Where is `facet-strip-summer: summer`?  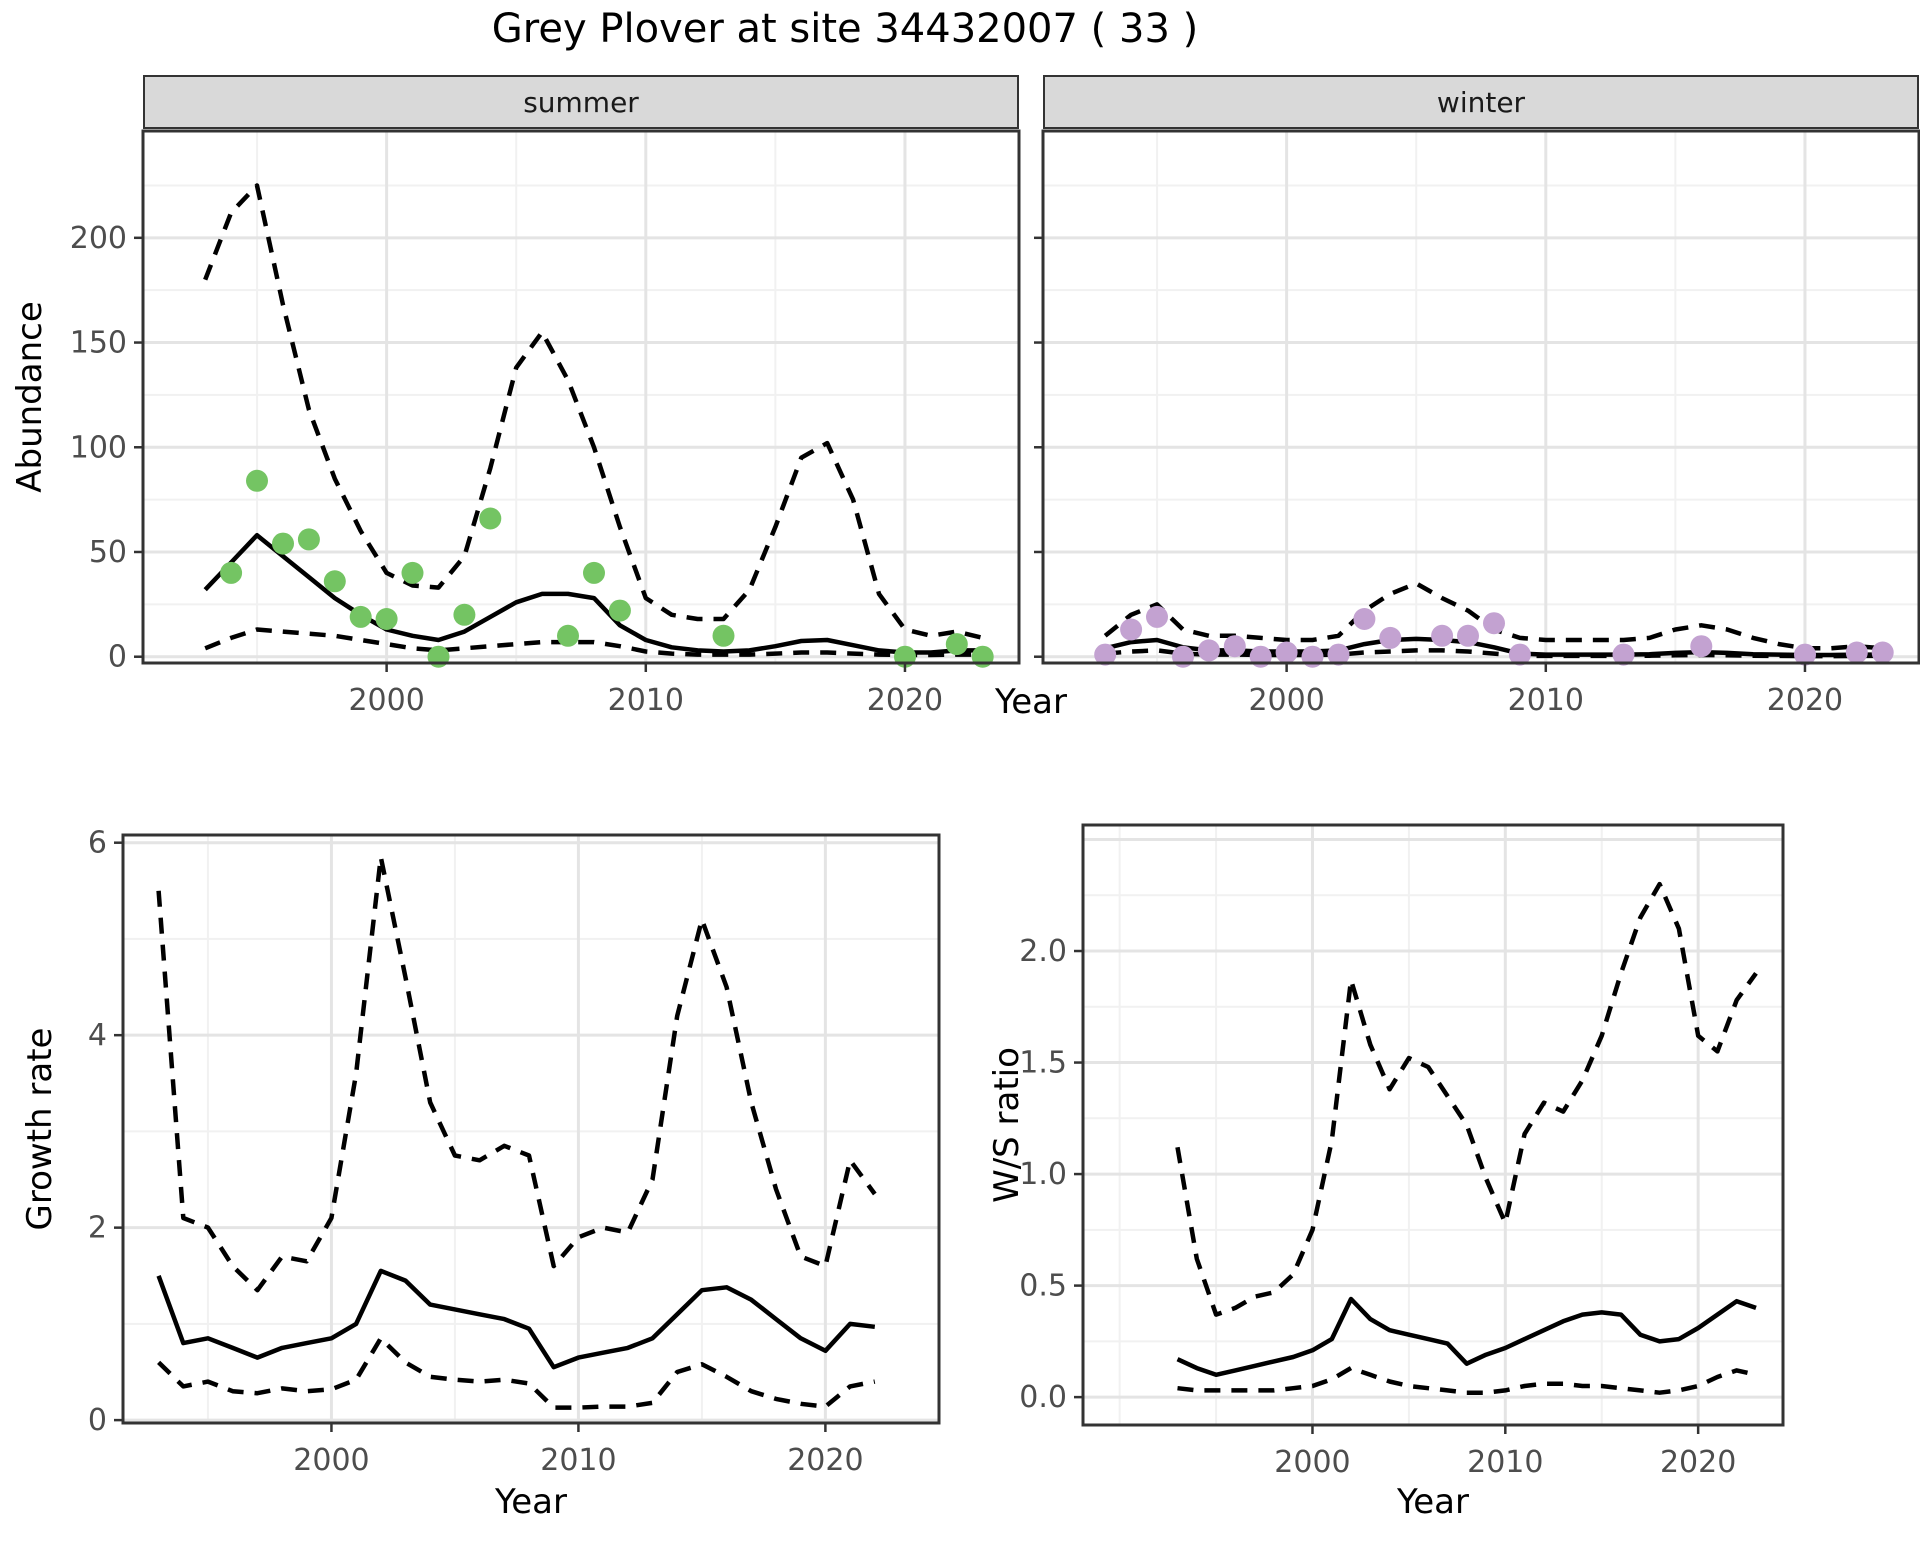
facet-strip-summer: summer is located at coordinates (581, 102).